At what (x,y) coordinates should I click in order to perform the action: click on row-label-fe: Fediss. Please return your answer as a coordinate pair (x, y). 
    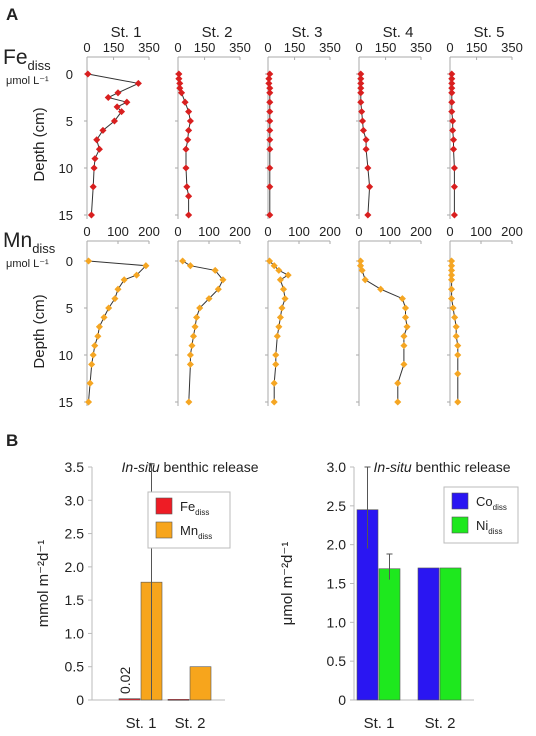
    Looking at the image, I should click on (27, 59).